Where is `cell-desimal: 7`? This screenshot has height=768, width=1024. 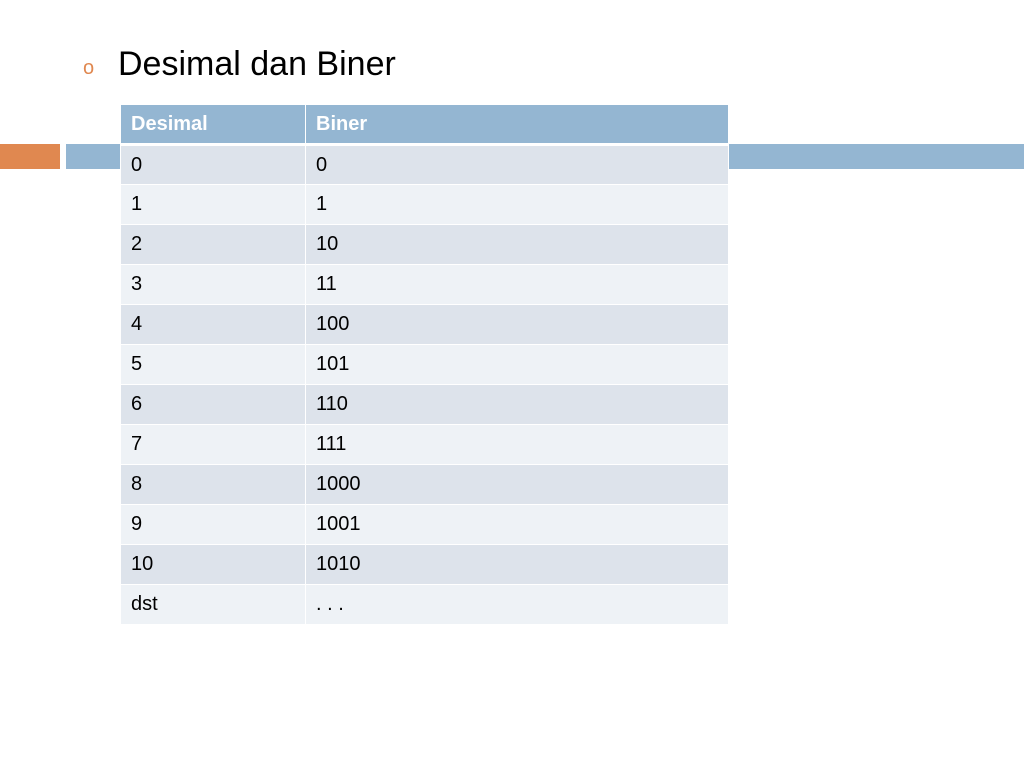 cell-desimal: 7 is located at coordinates (213, 444).